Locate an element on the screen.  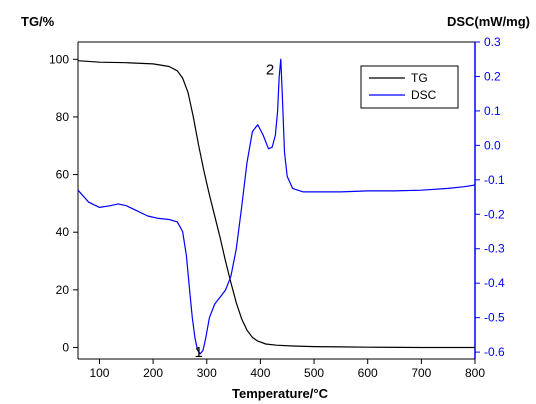
x-tick-label: 500 is located at coordinates (314, 373).